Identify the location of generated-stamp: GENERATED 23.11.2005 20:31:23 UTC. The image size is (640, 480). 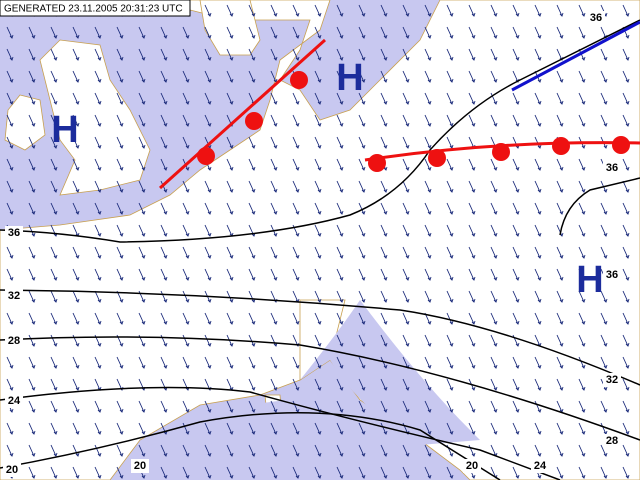
(93, 9).